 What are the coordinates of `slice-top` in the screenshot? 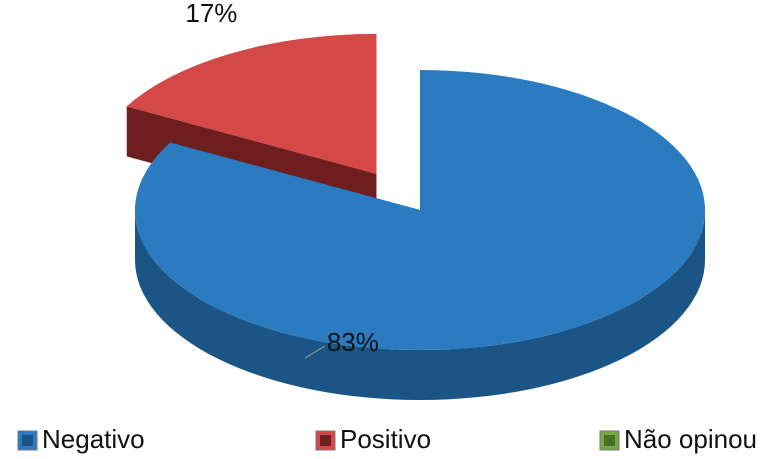 It's located at (251, 103).